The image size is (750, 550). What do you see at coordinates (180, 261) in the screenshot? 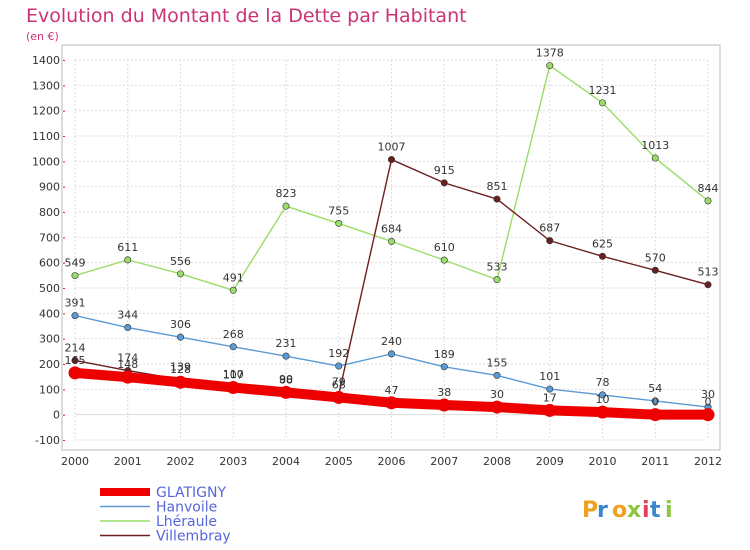
I see `data-label: 556` at bounding box center [180, 261].